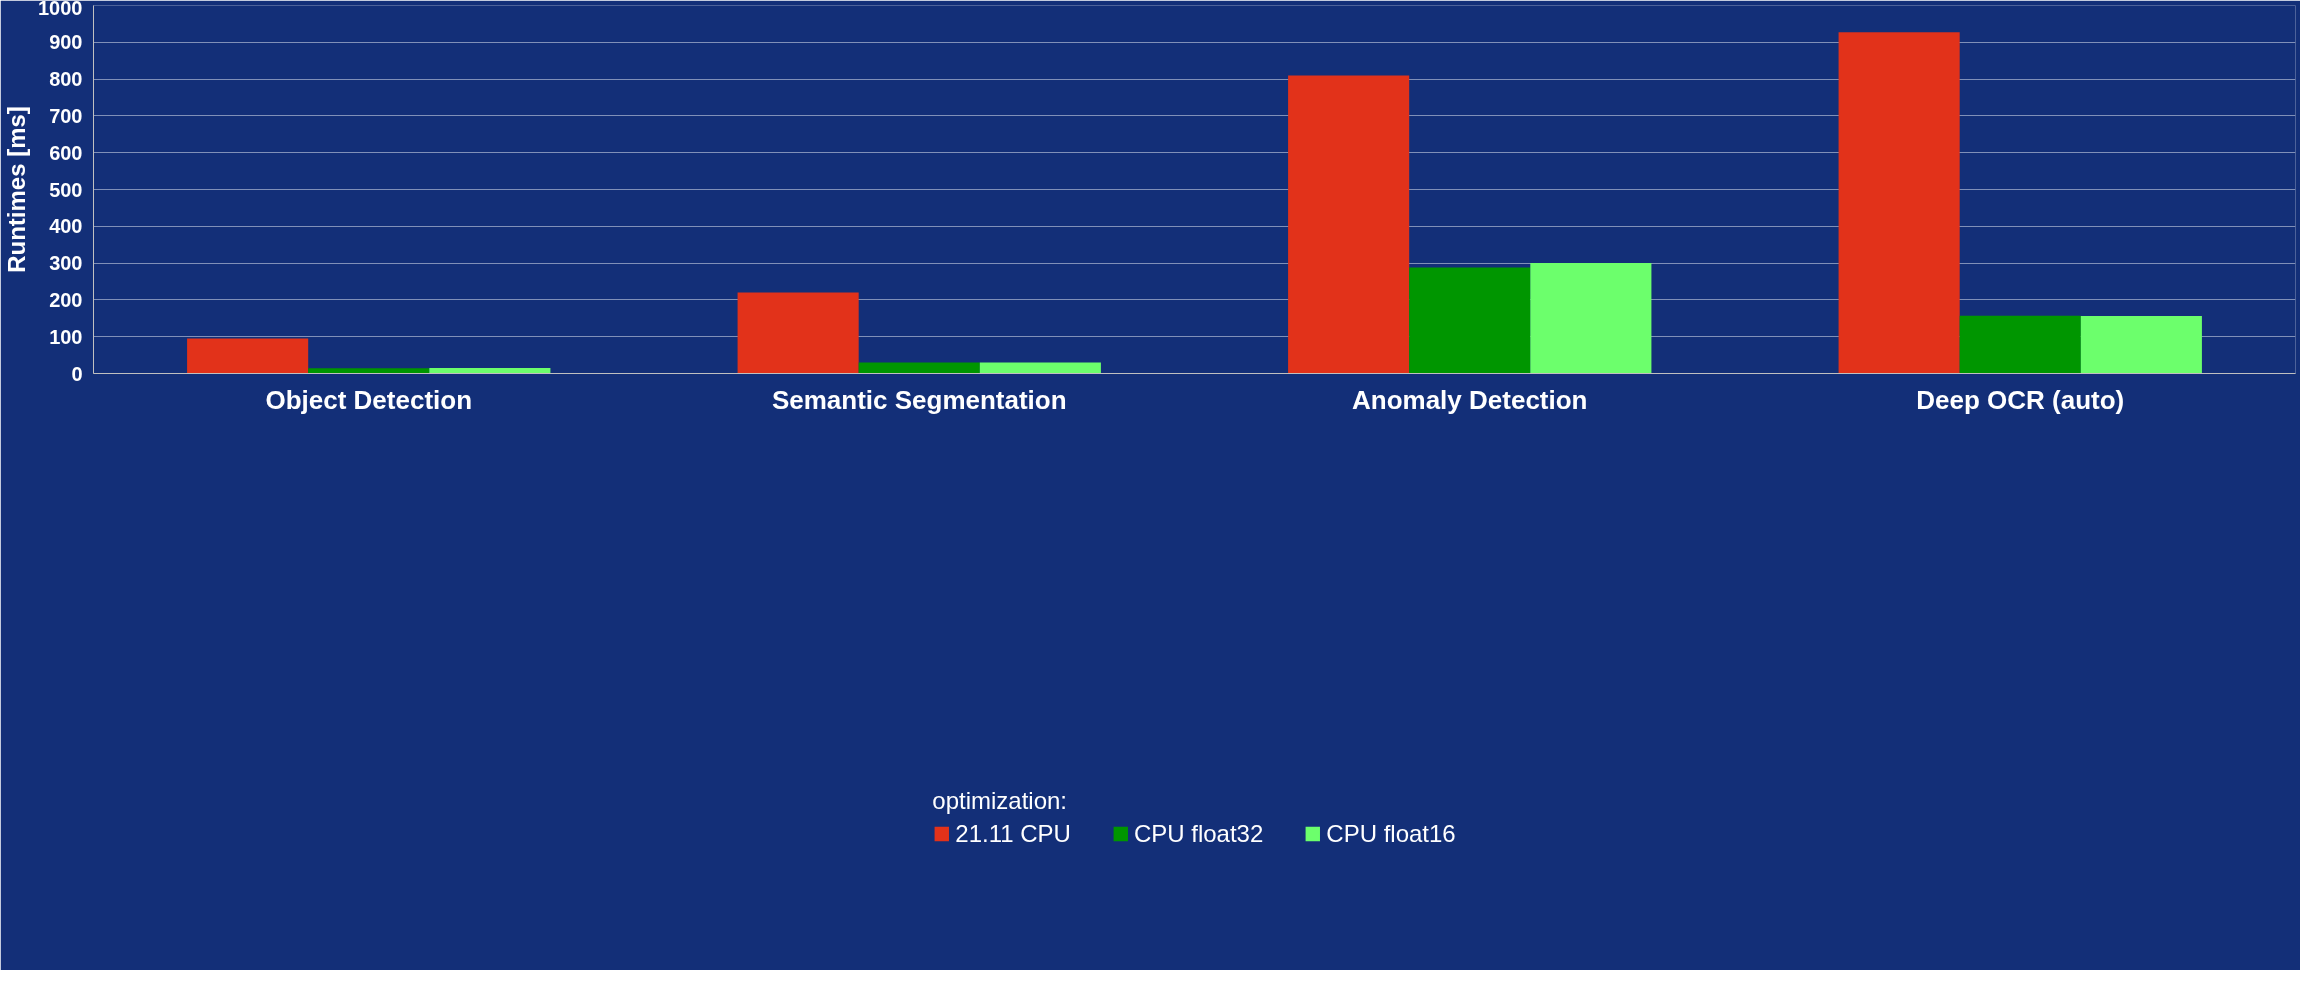 This screenshot has width=2318, height=985. Describe the element at coordinates (66, 79) in the screenshot. I see `y-tick-label: 800` at that location.